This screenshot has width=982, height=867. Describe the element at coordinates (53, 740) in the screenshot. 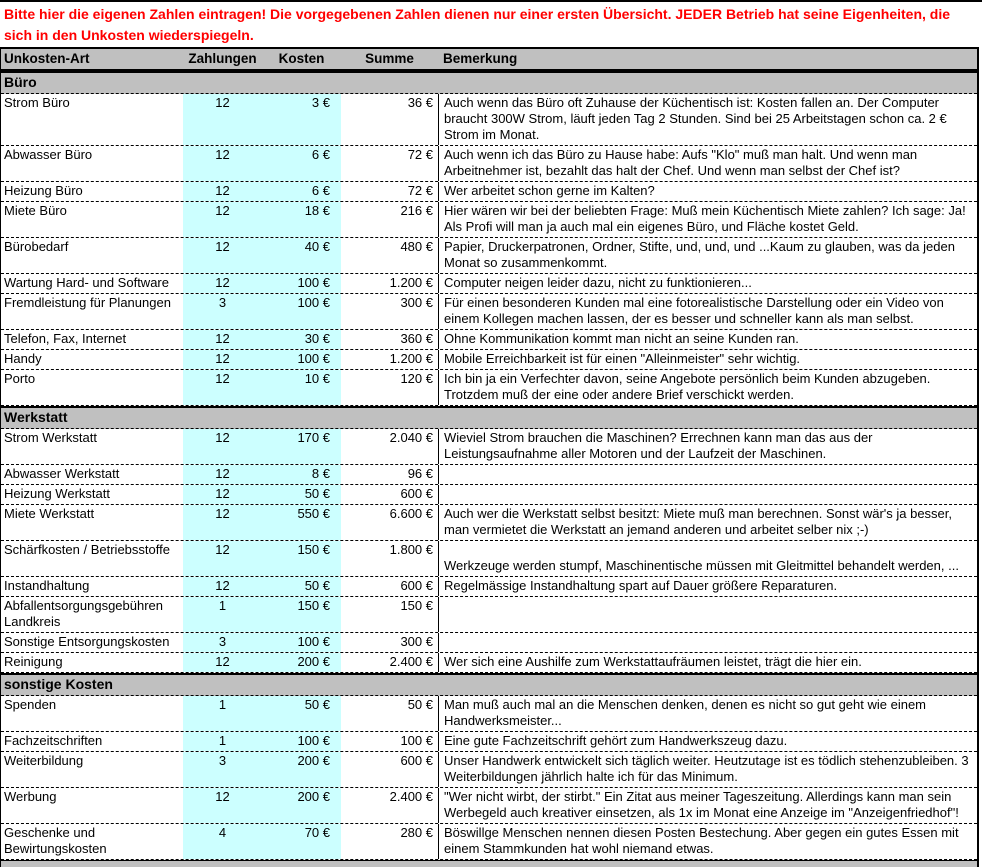

I see `cell-unkosten-art: Fachzeitschriften` at that location.